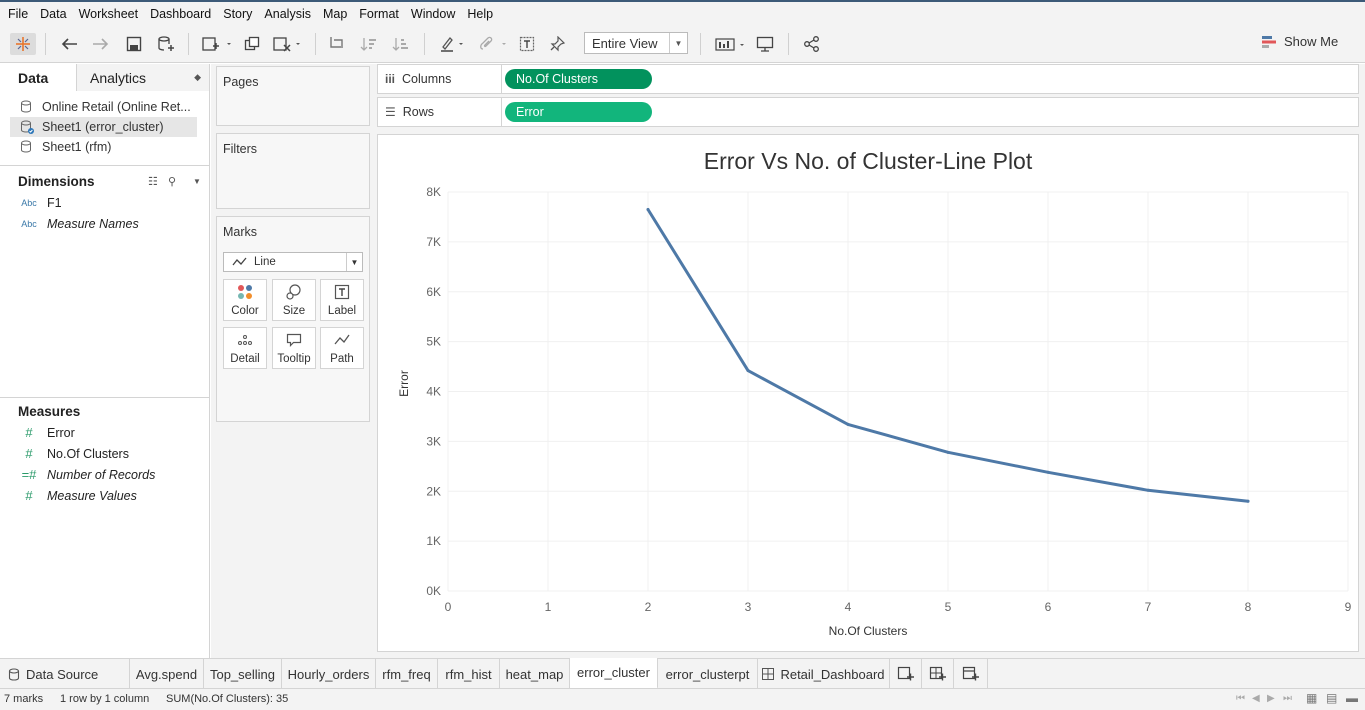 The image size is (1365, 710). I want to click on columns-icon: iii, so click(390, 79).